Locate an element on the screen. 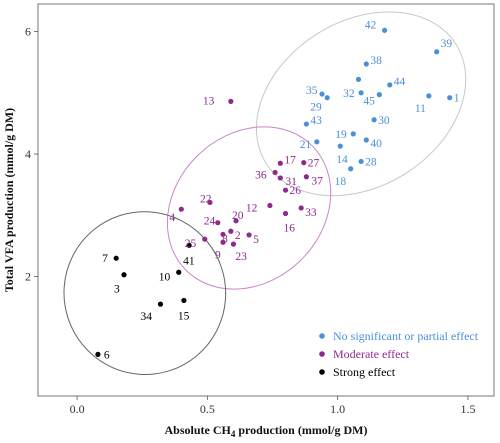  data-point-label: 29 is located at coordinates (316, 108).